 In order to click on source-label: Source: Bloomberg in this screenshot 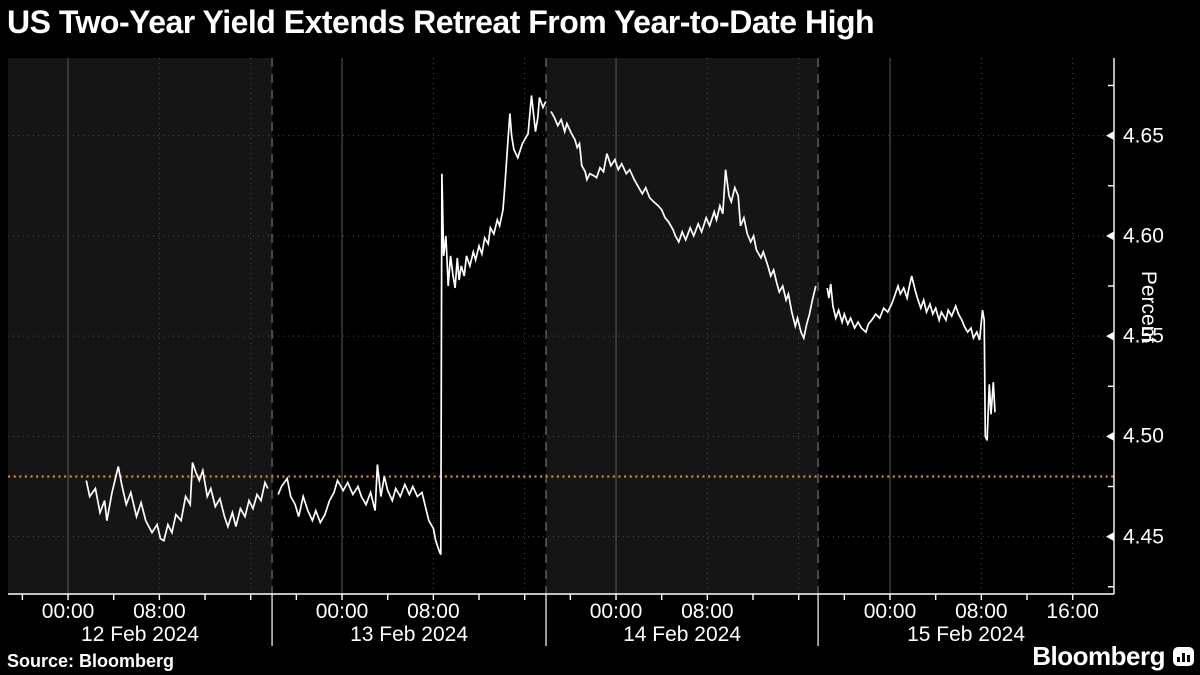, I will do `click(91, 661)`.